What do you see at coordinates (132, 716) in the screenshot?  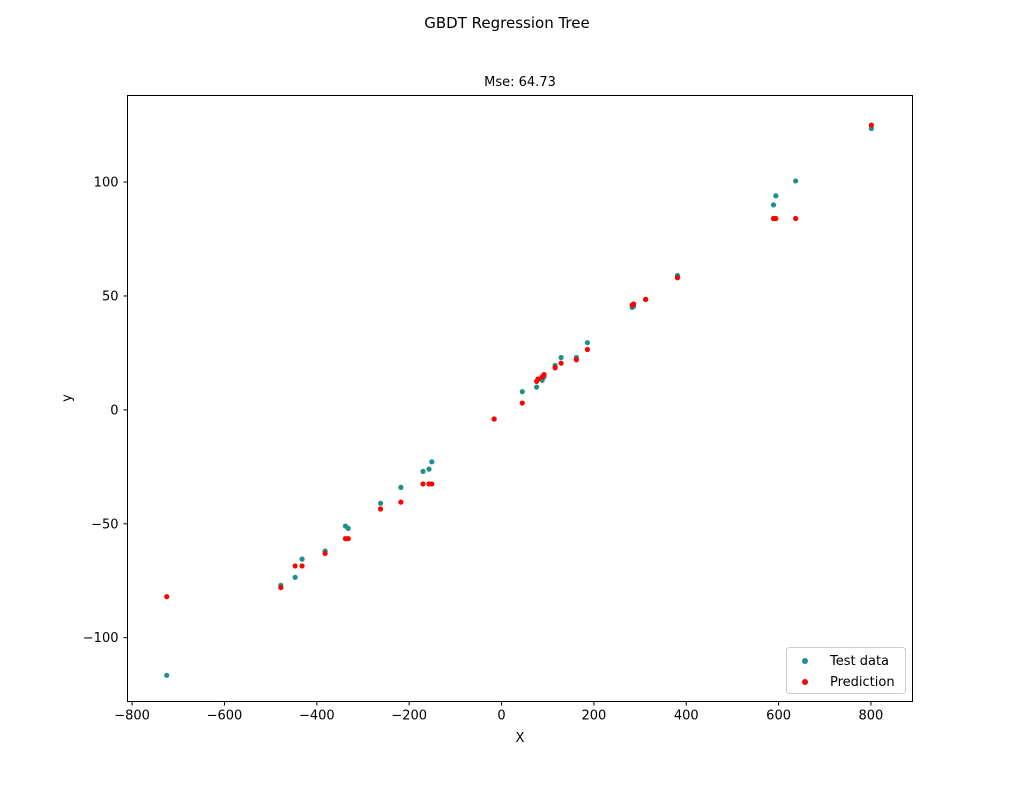 I see `x-tick-label: −800` at bounding box center [132, 716].